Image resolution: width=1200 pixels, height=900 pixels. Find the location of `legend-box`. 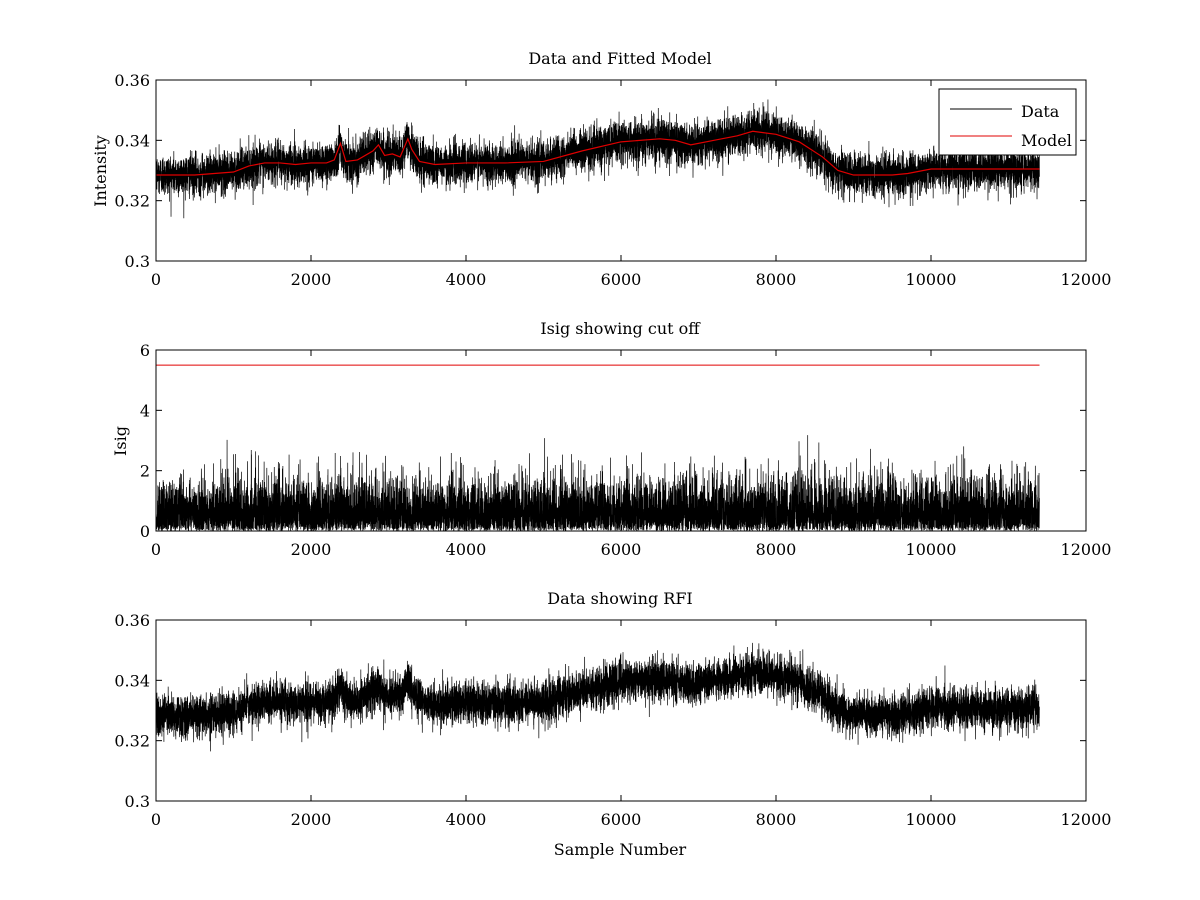

legend-box is located at coordinates (1007, 122).